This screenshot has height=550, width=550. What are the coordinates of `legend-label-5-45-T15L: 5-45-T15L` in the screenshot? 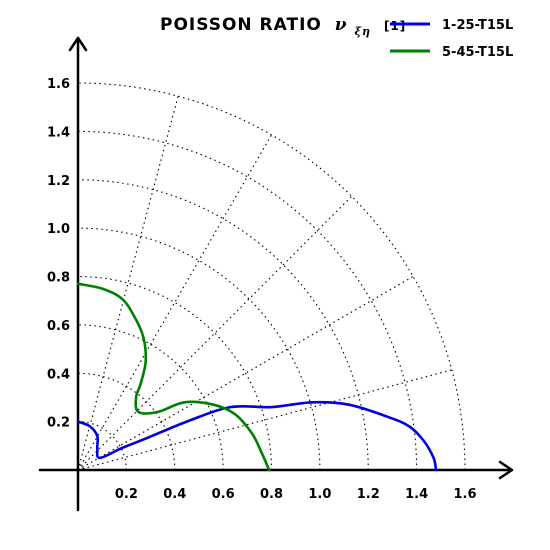 It's located at (477, 52).